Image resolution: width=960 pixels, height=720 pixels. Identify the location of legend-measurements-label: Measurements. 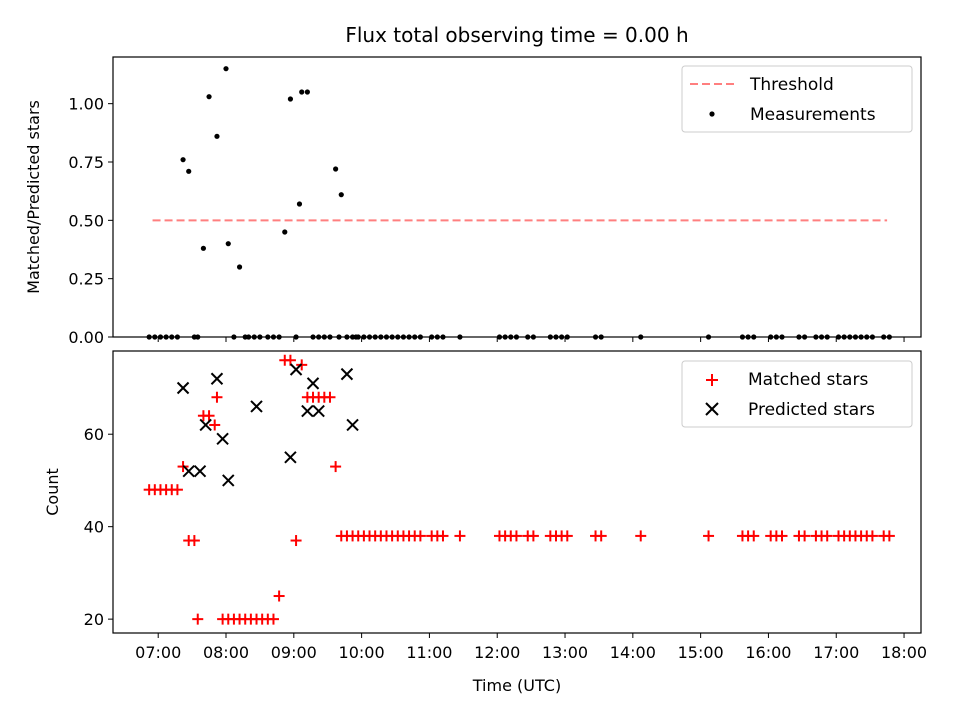
(813, 115).